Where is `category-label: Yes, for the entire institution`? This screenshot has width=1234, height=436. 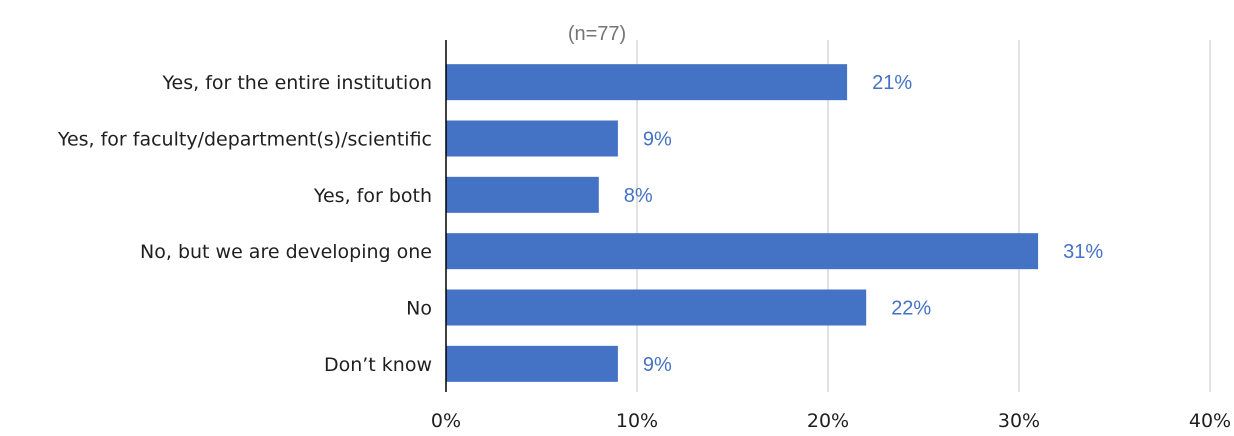
category-label: Yes, for the entire institution is located at coordinates (296, 83).